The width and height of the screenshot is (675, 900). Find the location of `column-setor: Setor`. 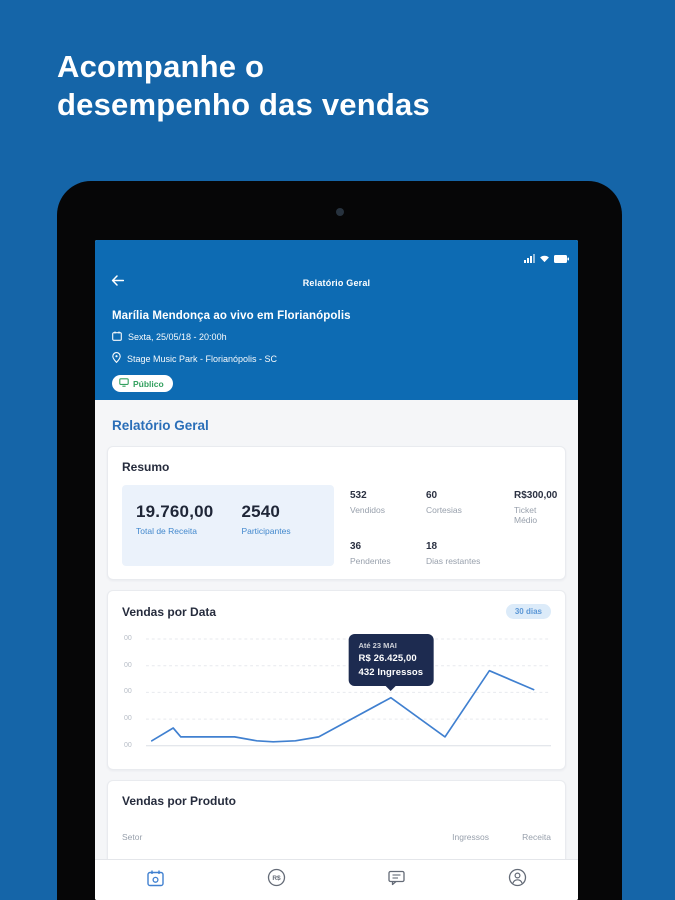

column-setor: Setor is located at coordinates (132, 837).